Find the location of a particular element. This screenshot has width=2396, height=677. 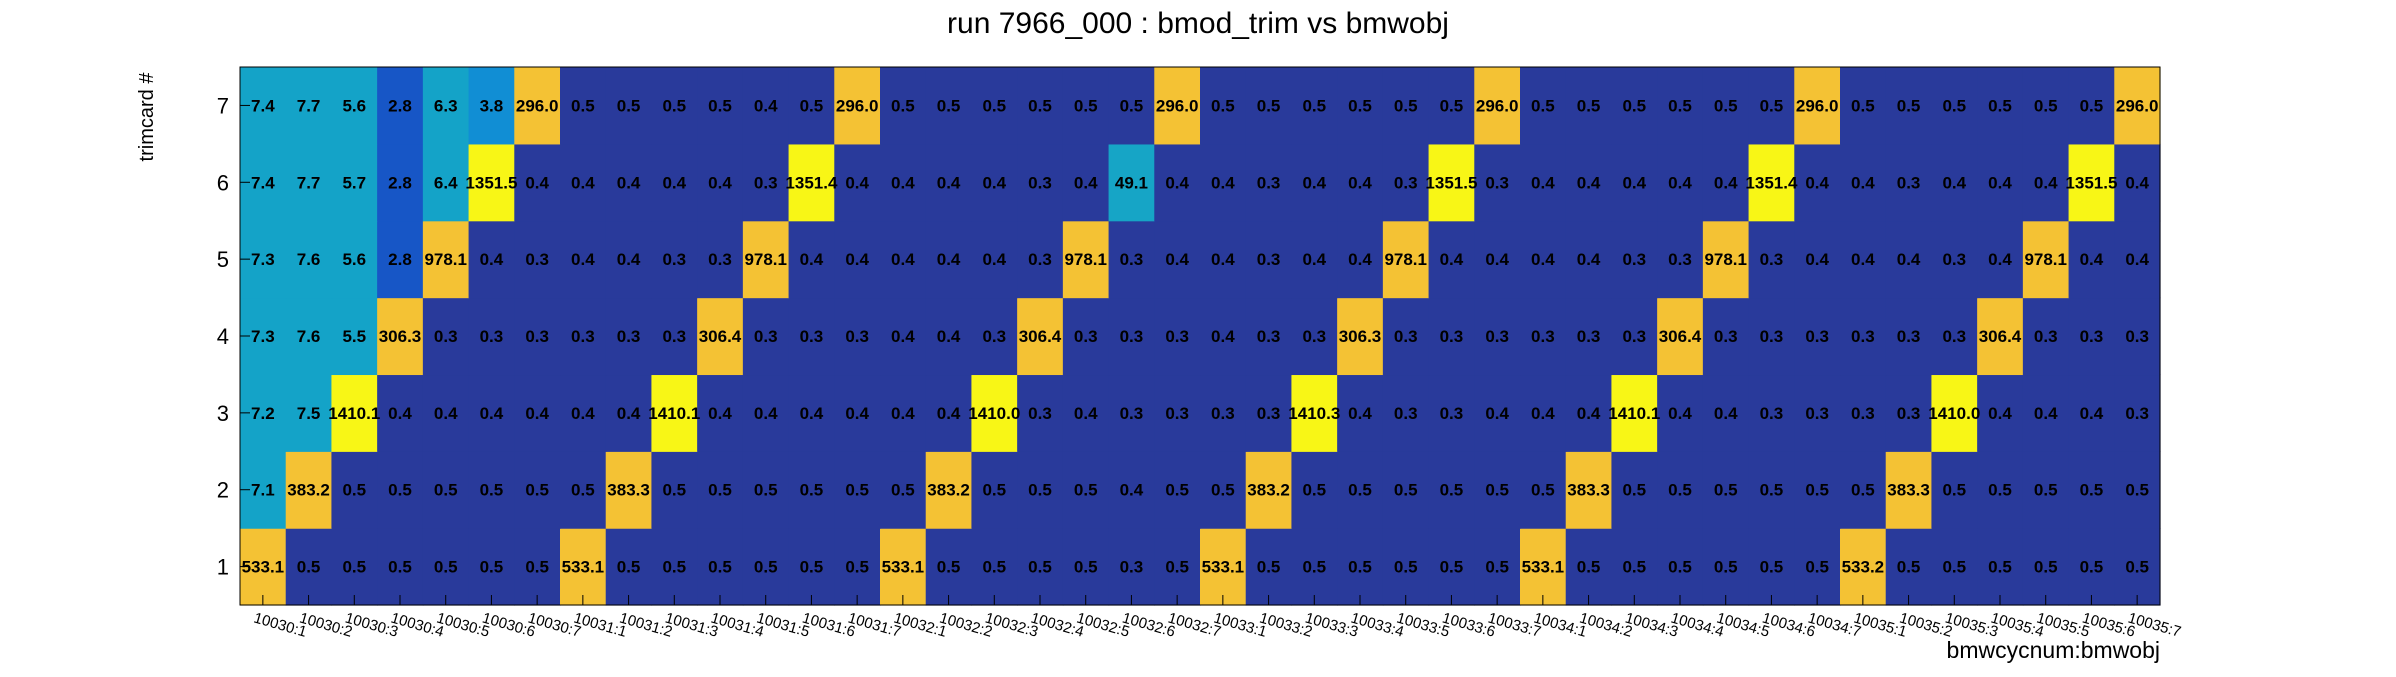

cell-value-label: 6.4 is located at coordinates (446, 182).